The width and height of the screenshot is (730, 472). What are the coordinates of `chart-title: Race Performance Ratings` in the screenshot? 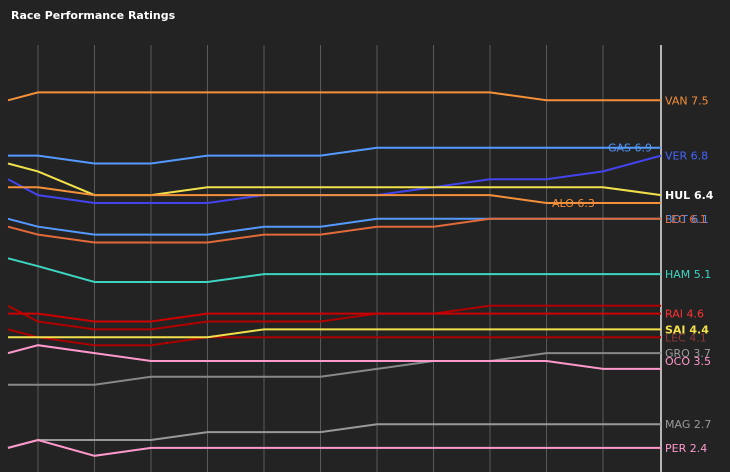 It's located at (93, 15).